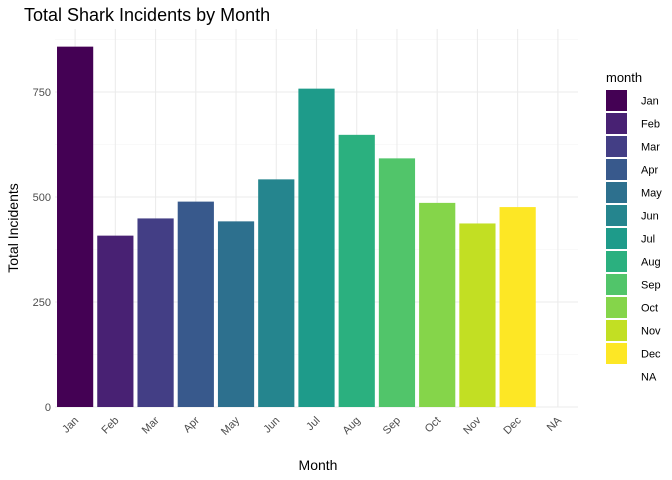  Describe the element at coordinates (236, 314) in the screenshot. I see `bar-may` at that location.